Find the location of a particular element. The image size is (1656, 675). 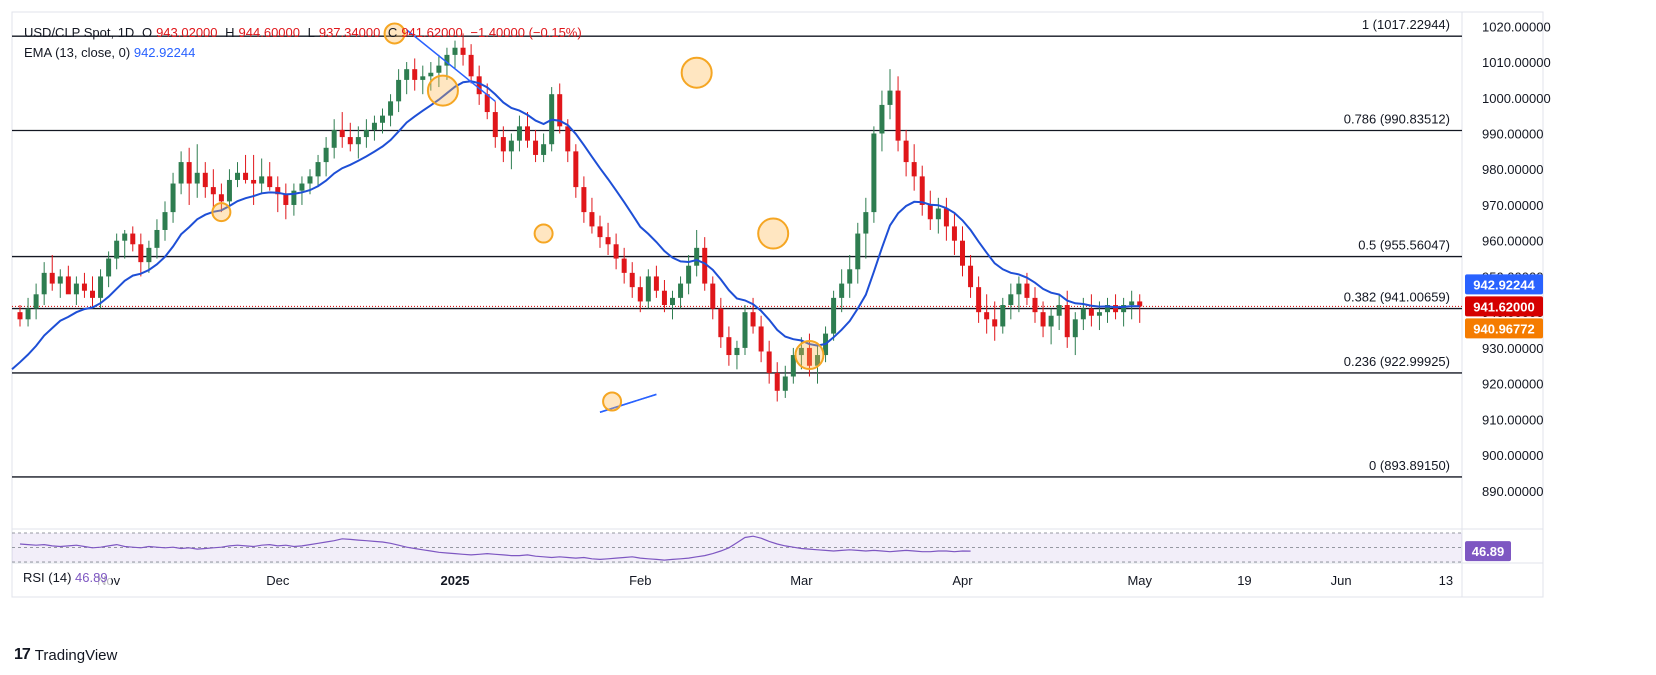

y-tick-label: 910.00000 is located at coordinates (1512, 419).